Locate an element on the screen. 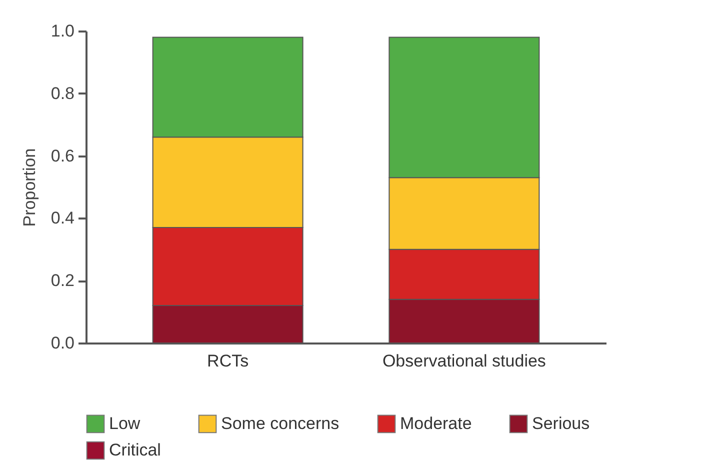 This screenshot has height=465, width=716. x-tick-label: RCTs is located at coordinates (228, 361).